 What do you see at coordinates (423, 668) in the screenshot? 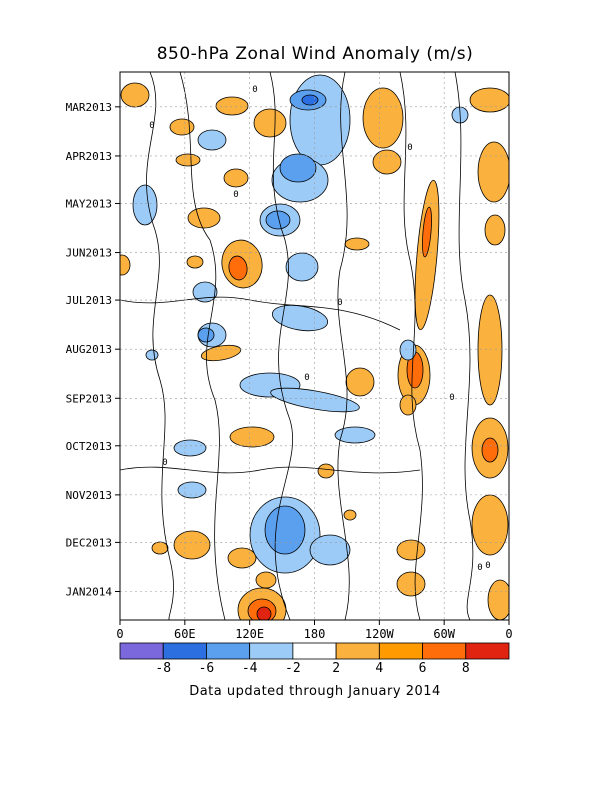
I see `colorbar-label: 6` at bounding box center [423, 668].